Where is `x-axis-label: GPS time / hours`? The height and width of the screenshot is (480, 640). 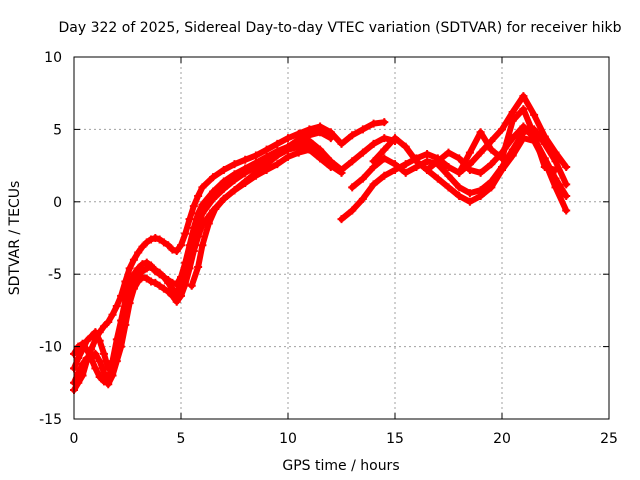 x-axis-label: GPS time / hours is located at coordinates (340, 466).